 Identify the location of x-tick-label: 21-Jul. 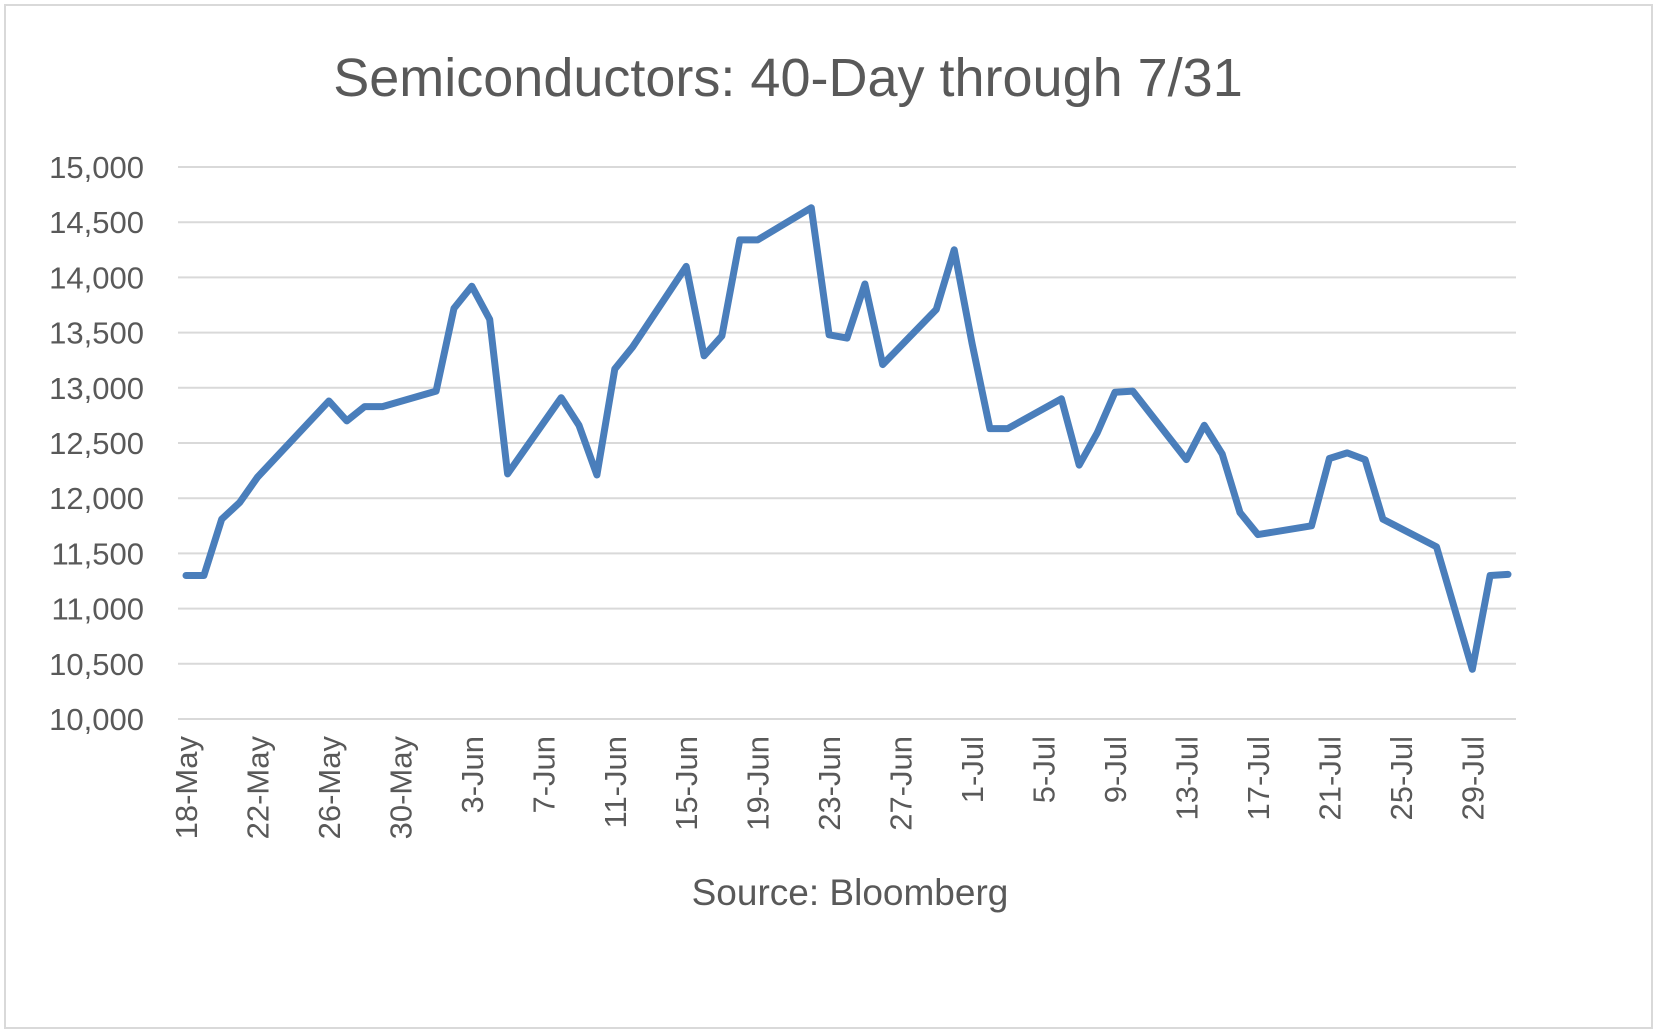
(1329, 778).